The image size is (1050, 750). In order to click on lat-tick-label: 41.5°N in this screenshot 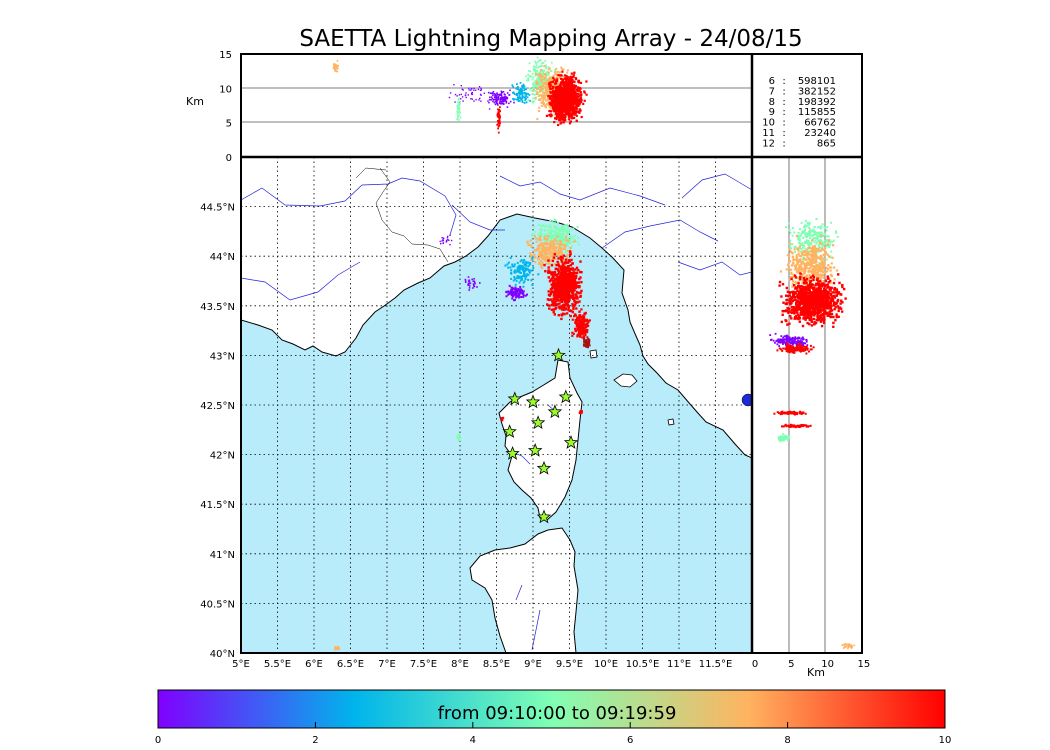, I will do `click(217, 505)`.